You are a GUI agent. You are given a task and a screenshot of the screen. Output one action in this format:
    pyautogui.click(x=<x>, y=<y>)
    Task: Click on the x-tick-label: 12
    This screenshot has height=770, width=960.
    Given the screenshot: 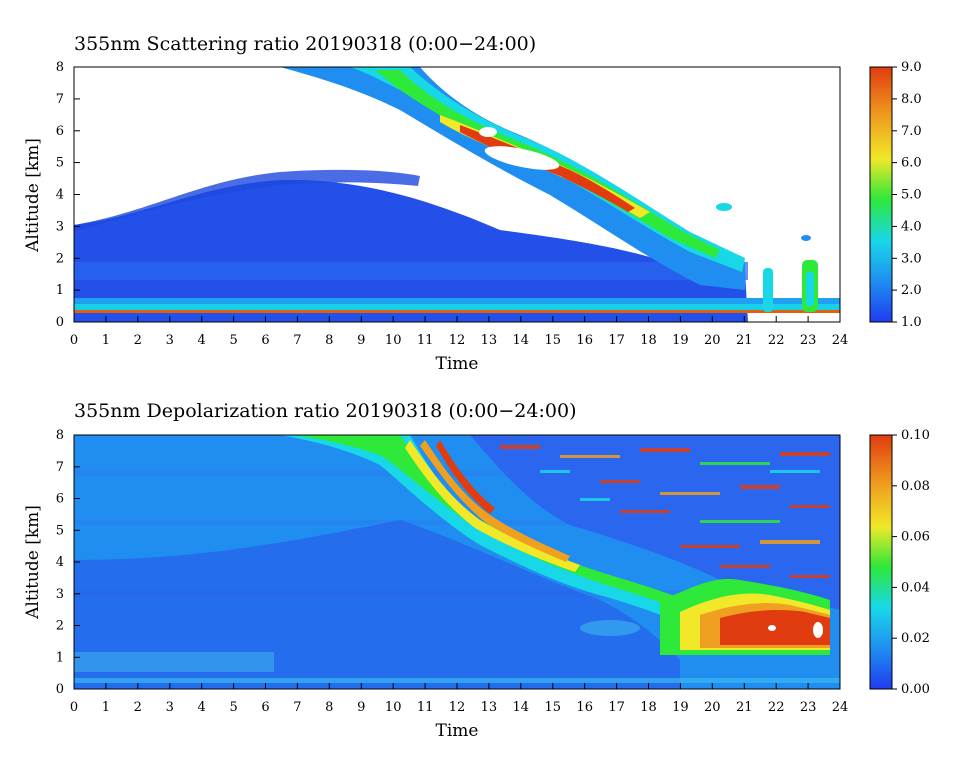 What is the action you would take?
    pyautogui.click(x=457, y=340)
    